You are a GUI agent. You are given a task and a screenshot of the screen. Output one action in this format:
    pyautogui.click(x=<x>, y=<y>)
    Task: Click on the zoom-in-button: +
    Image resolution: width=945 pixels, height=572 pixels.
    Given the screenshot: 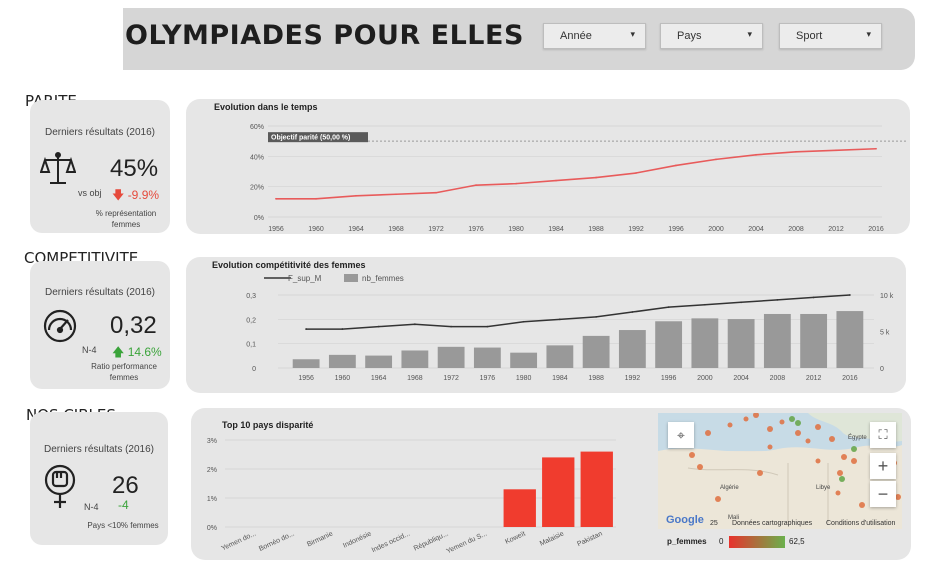 What is the action you would take?
    pyautogui.click(x=883, y=466)
    